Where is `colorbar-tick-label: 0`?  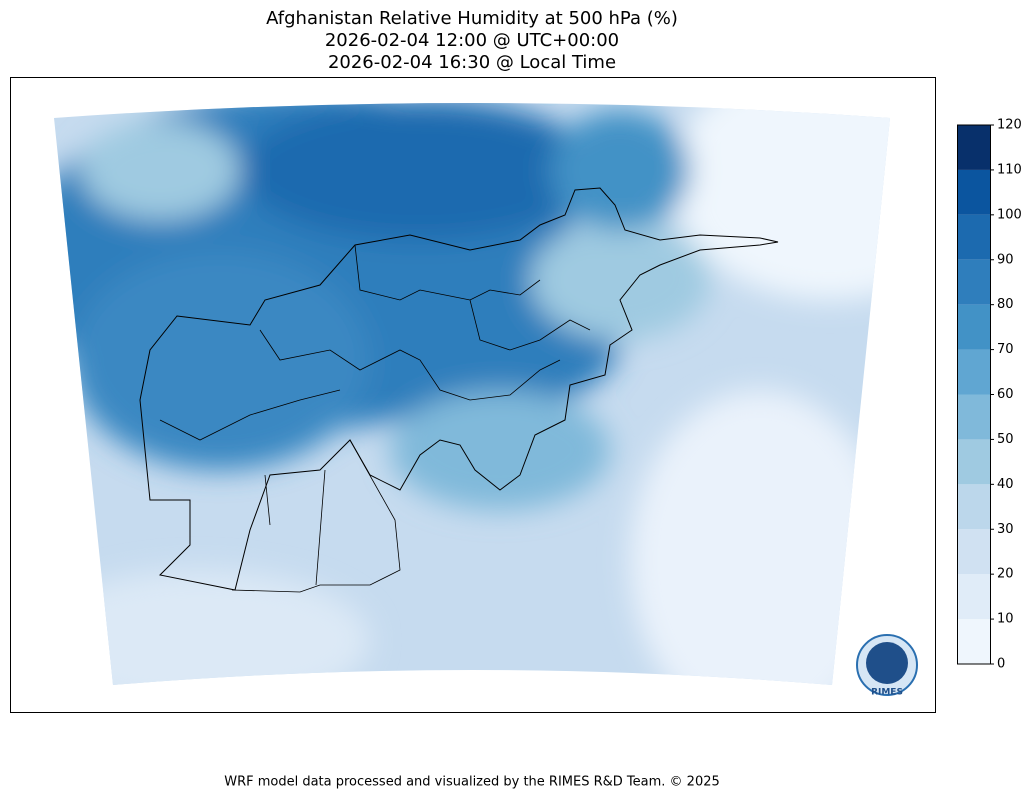
colorbar-tick-label: 0 is located at coordinates (1001, 664).